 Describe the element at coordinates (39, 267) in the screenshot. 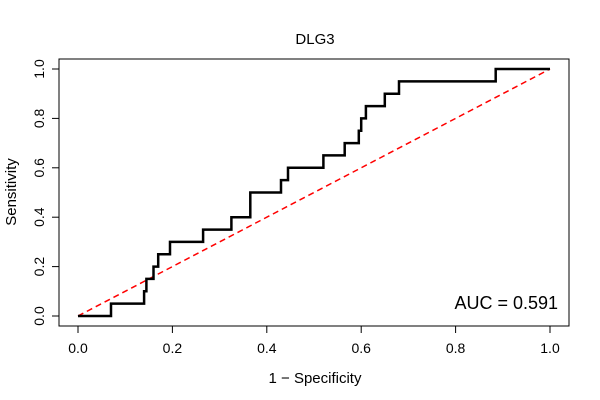

I see `y-tick-label: 0.2` at that location.